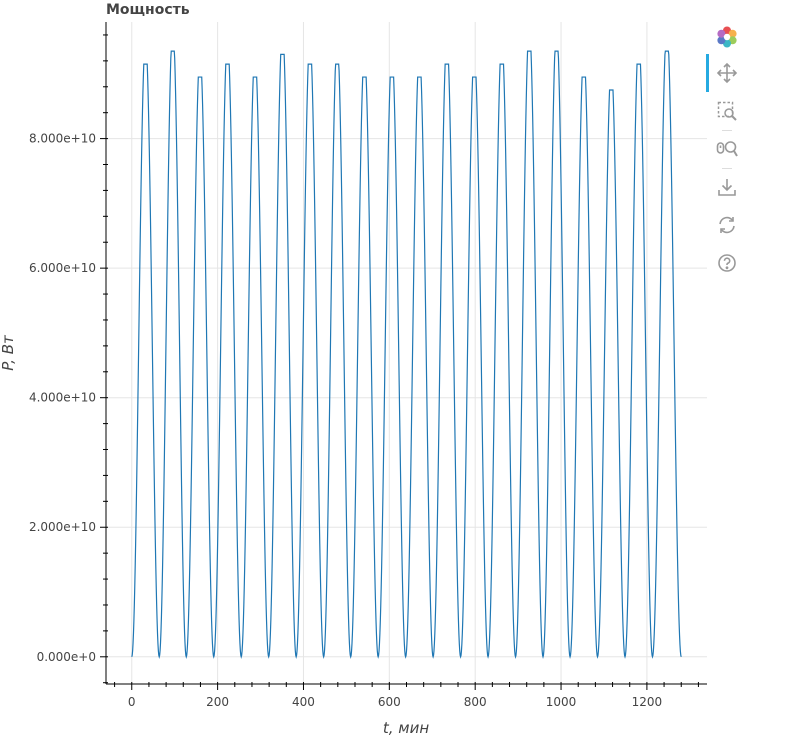 This screenshot has height=750, width=808. What do you see at coordinates (727, 37) in the screenshot?
I see `bokeh-logo-icon` at bounding box center [727, 37].